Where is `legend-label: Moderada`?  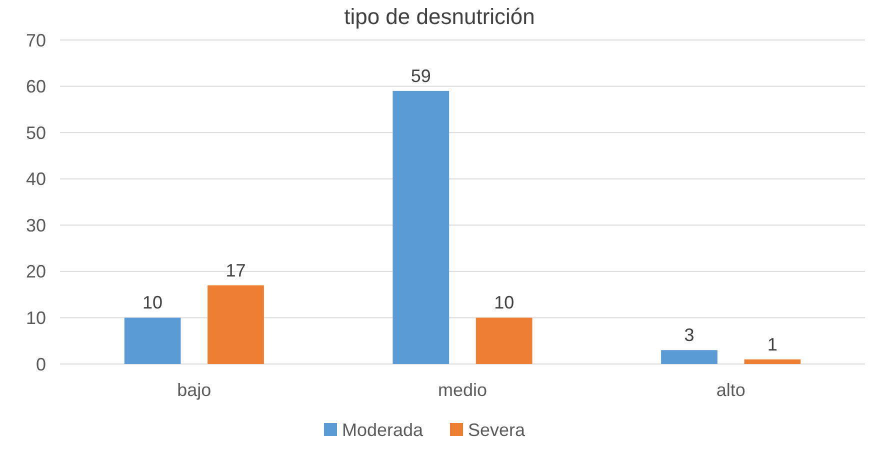
legend-label: Moderada is located at coordinates (383, 430).